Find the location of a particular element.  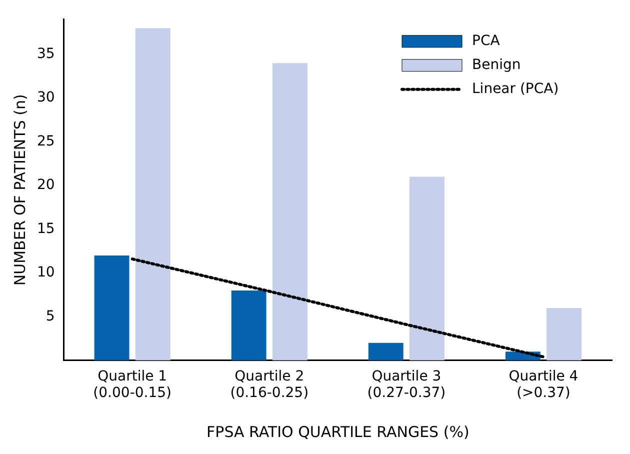

x-tick-label: Quartile 2 (0.16-0.25) is located at coordinates (269, 385).